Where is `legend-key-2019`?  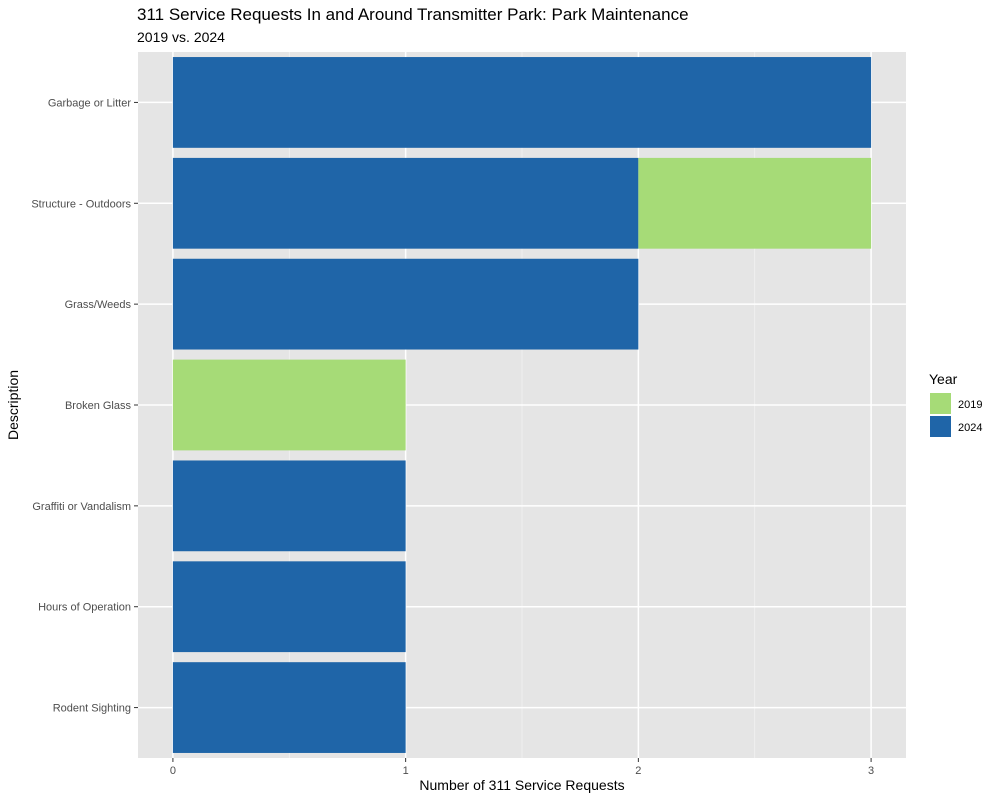
legend-key-2019 is located at coordinates (940, 403).